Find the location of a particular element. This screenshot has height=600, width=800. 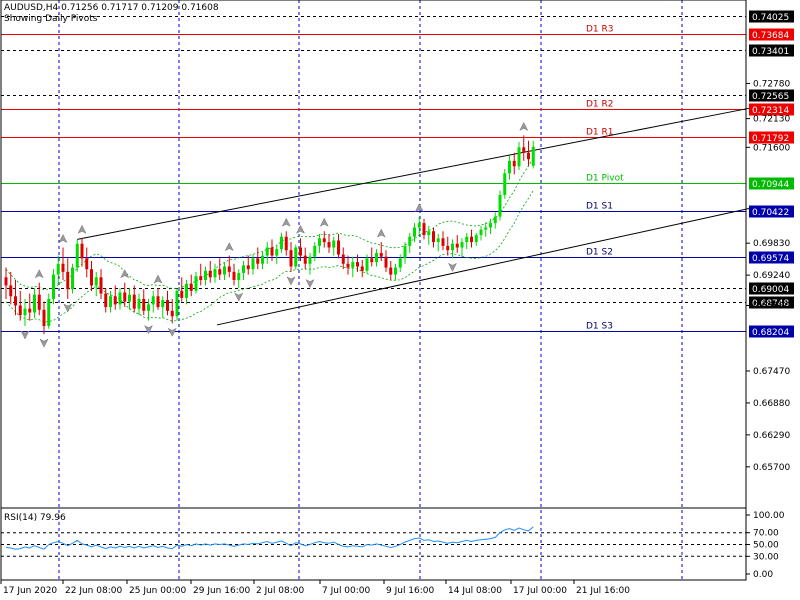

fractal-up-arrow is located at coordinates (300, 229).